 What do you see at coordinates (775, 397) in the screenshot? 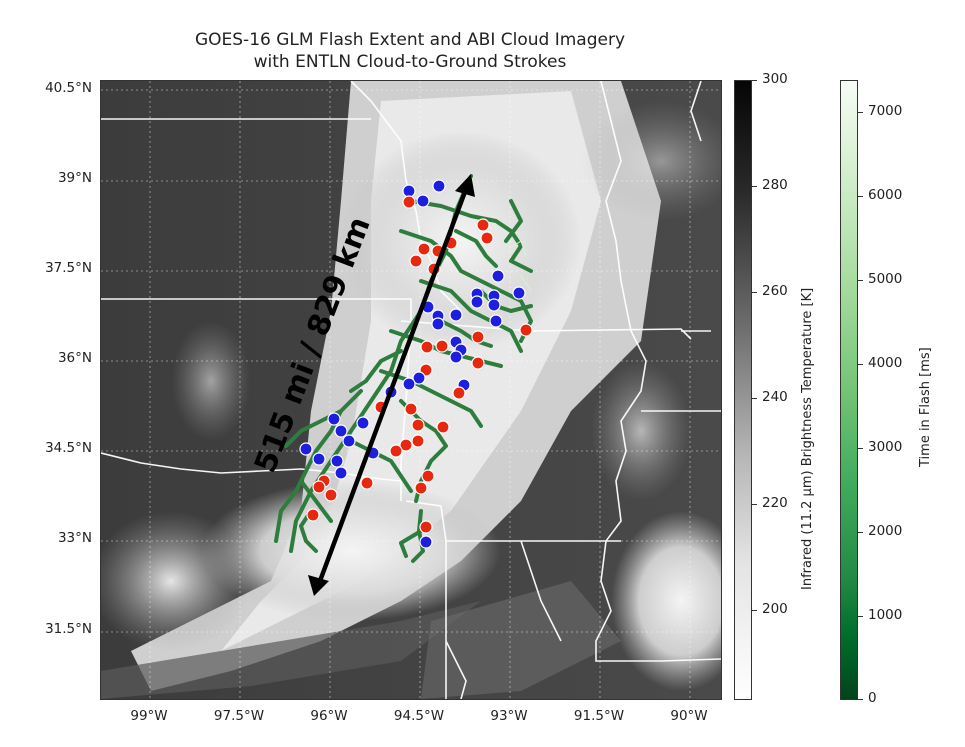
I see `ir-tick-240: 240` at bounding box center [775, 397].